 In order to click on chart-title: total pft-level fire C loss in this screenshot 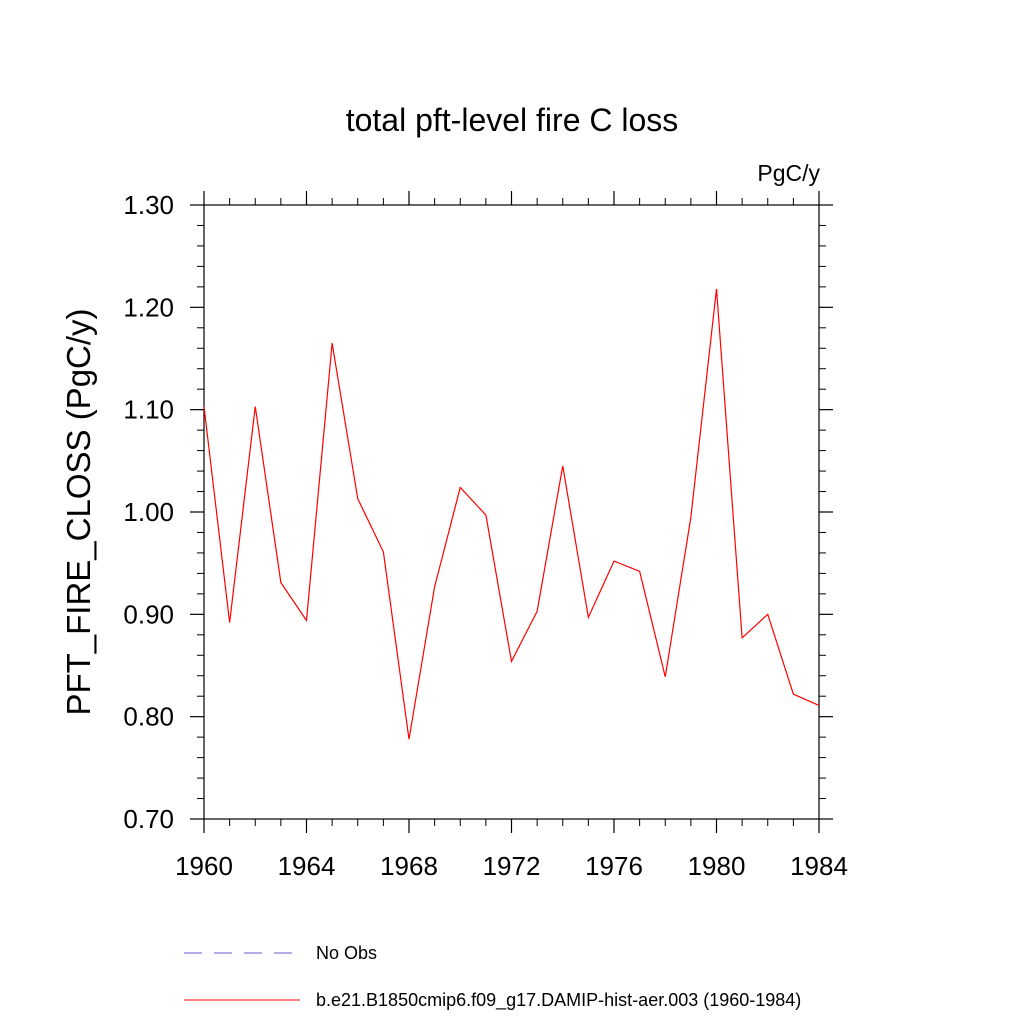, I will do `click(512, 120)`.